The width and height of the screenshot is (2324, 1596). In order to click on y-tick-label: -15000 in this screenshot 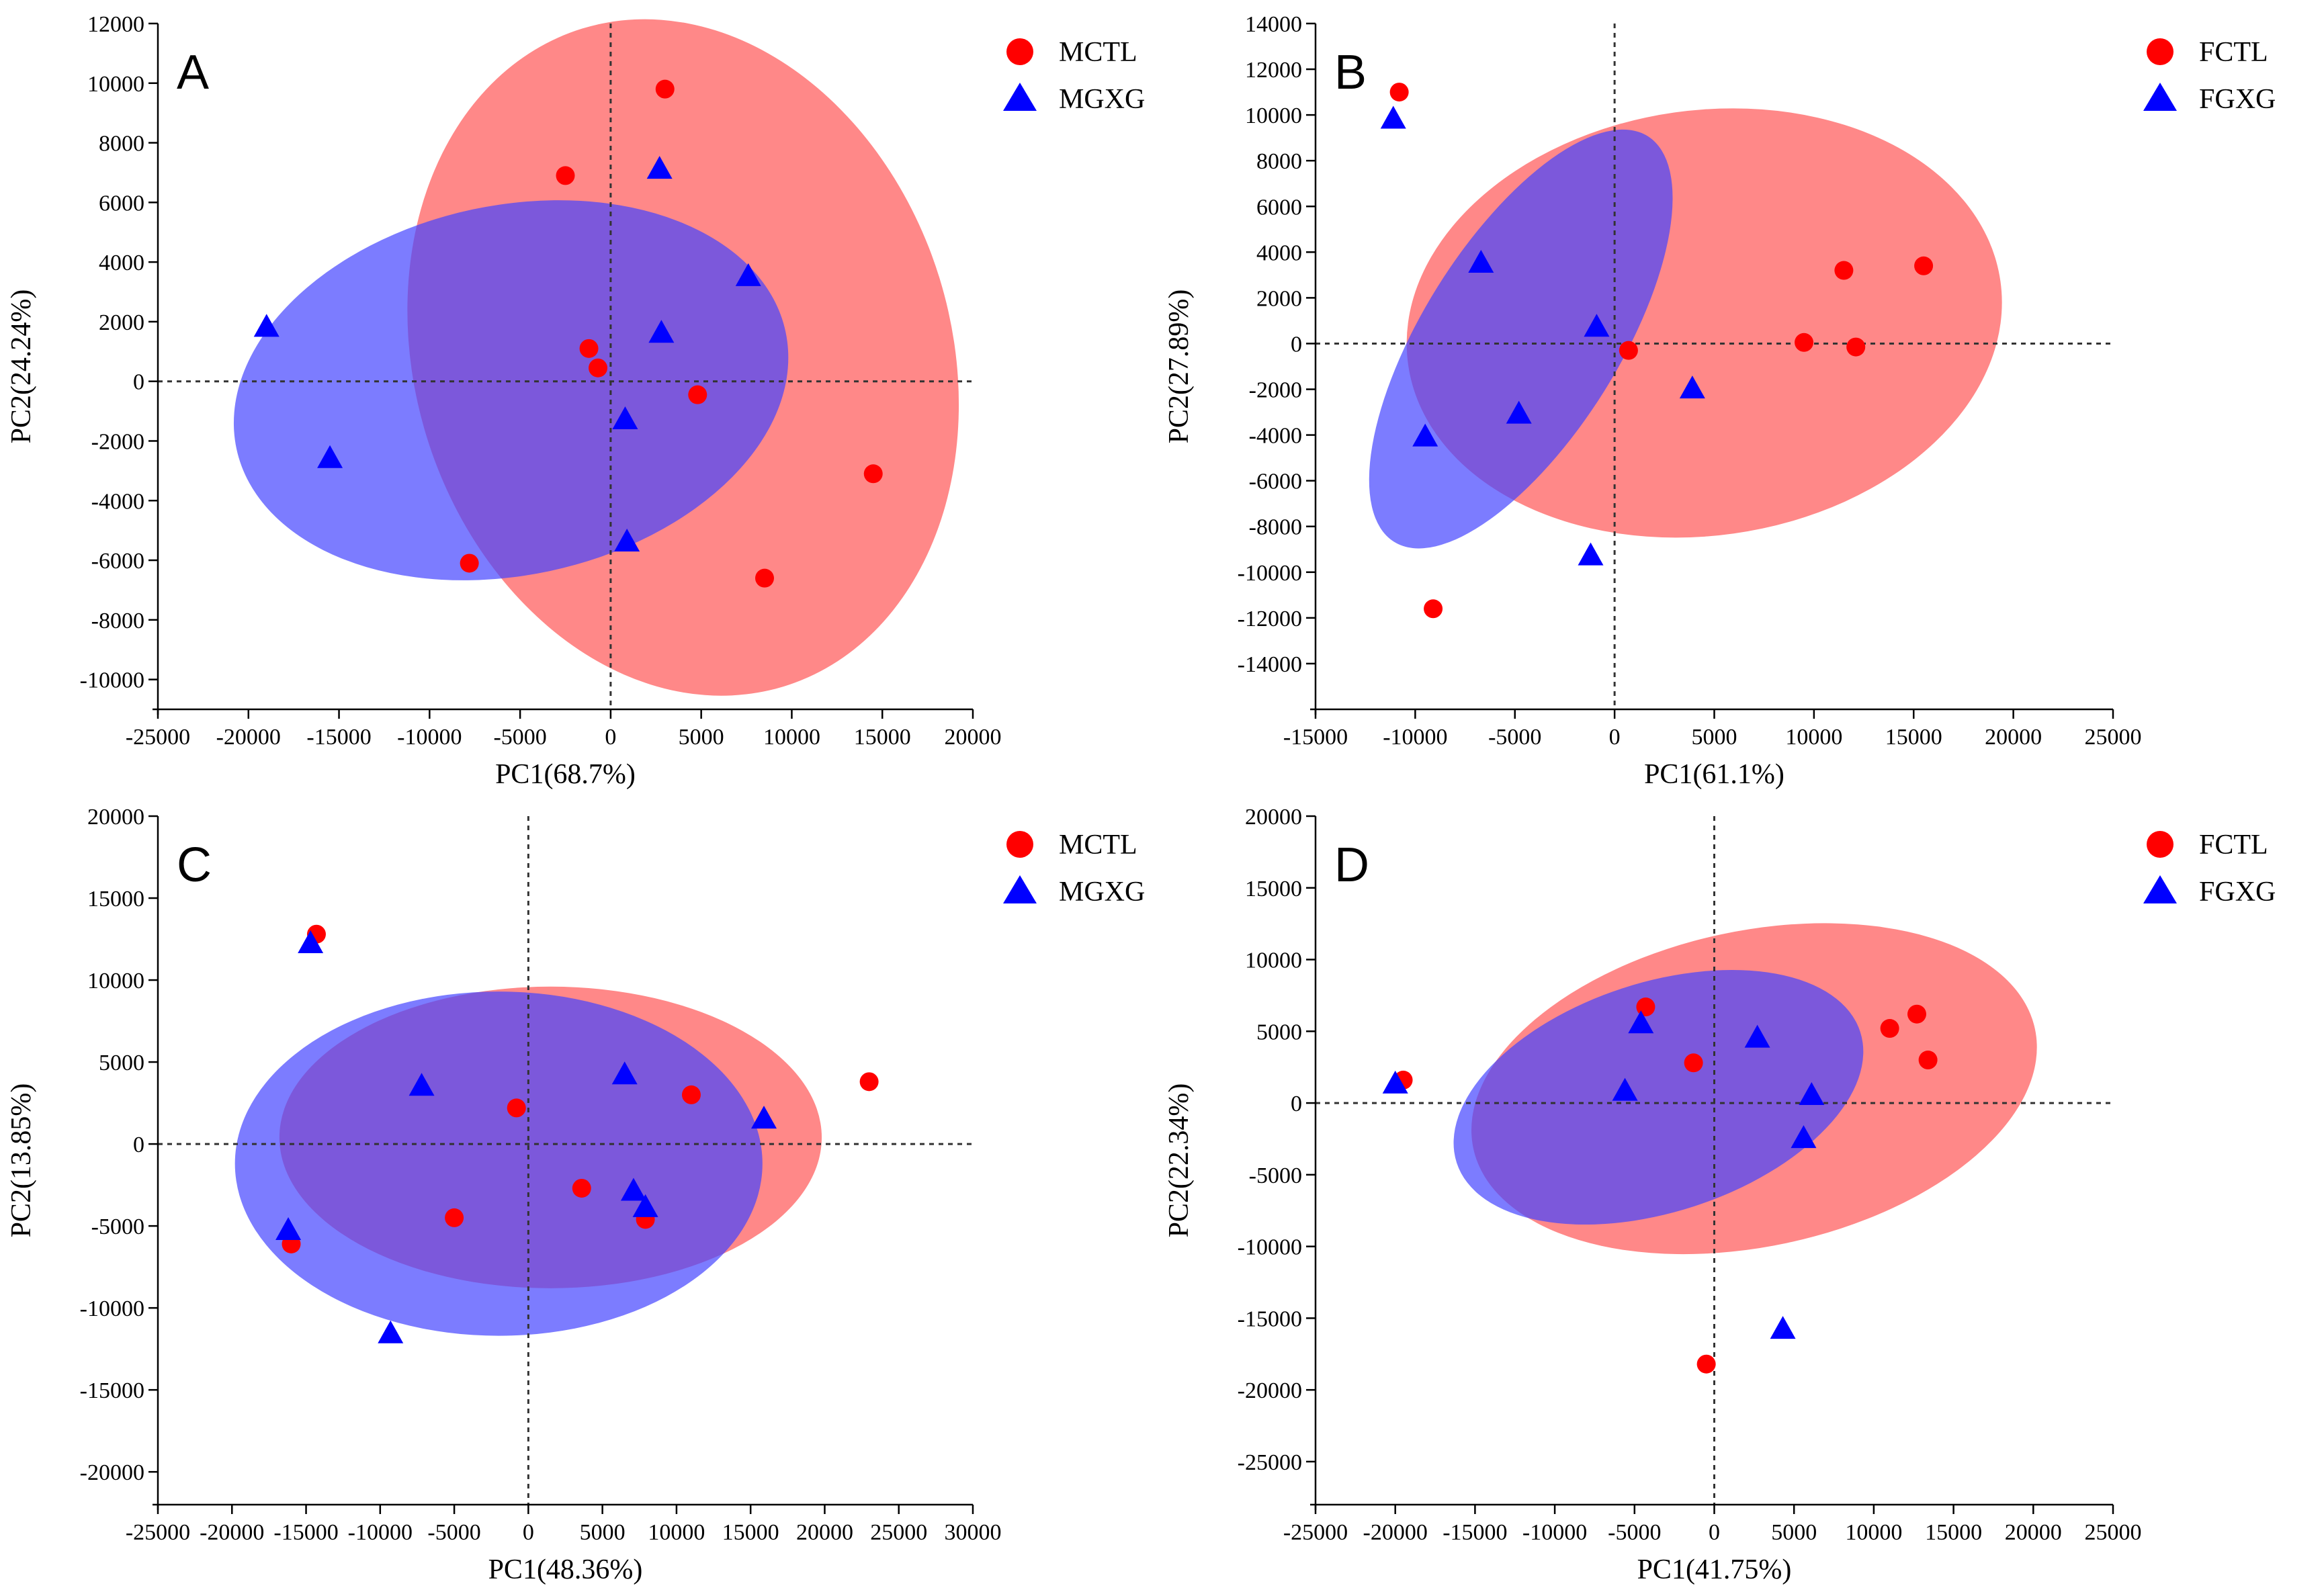, I will do `click(112, 1390)`.